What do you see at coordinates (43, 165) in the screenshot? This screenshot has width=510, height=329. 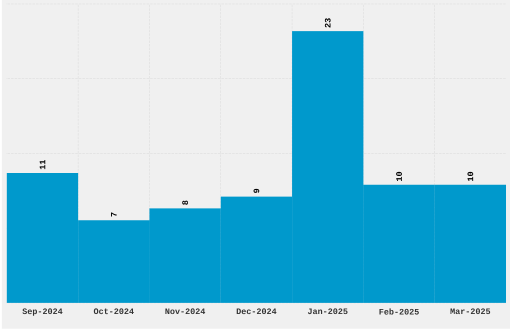 I see `data-label: 11` at bounding box center [43, 165].